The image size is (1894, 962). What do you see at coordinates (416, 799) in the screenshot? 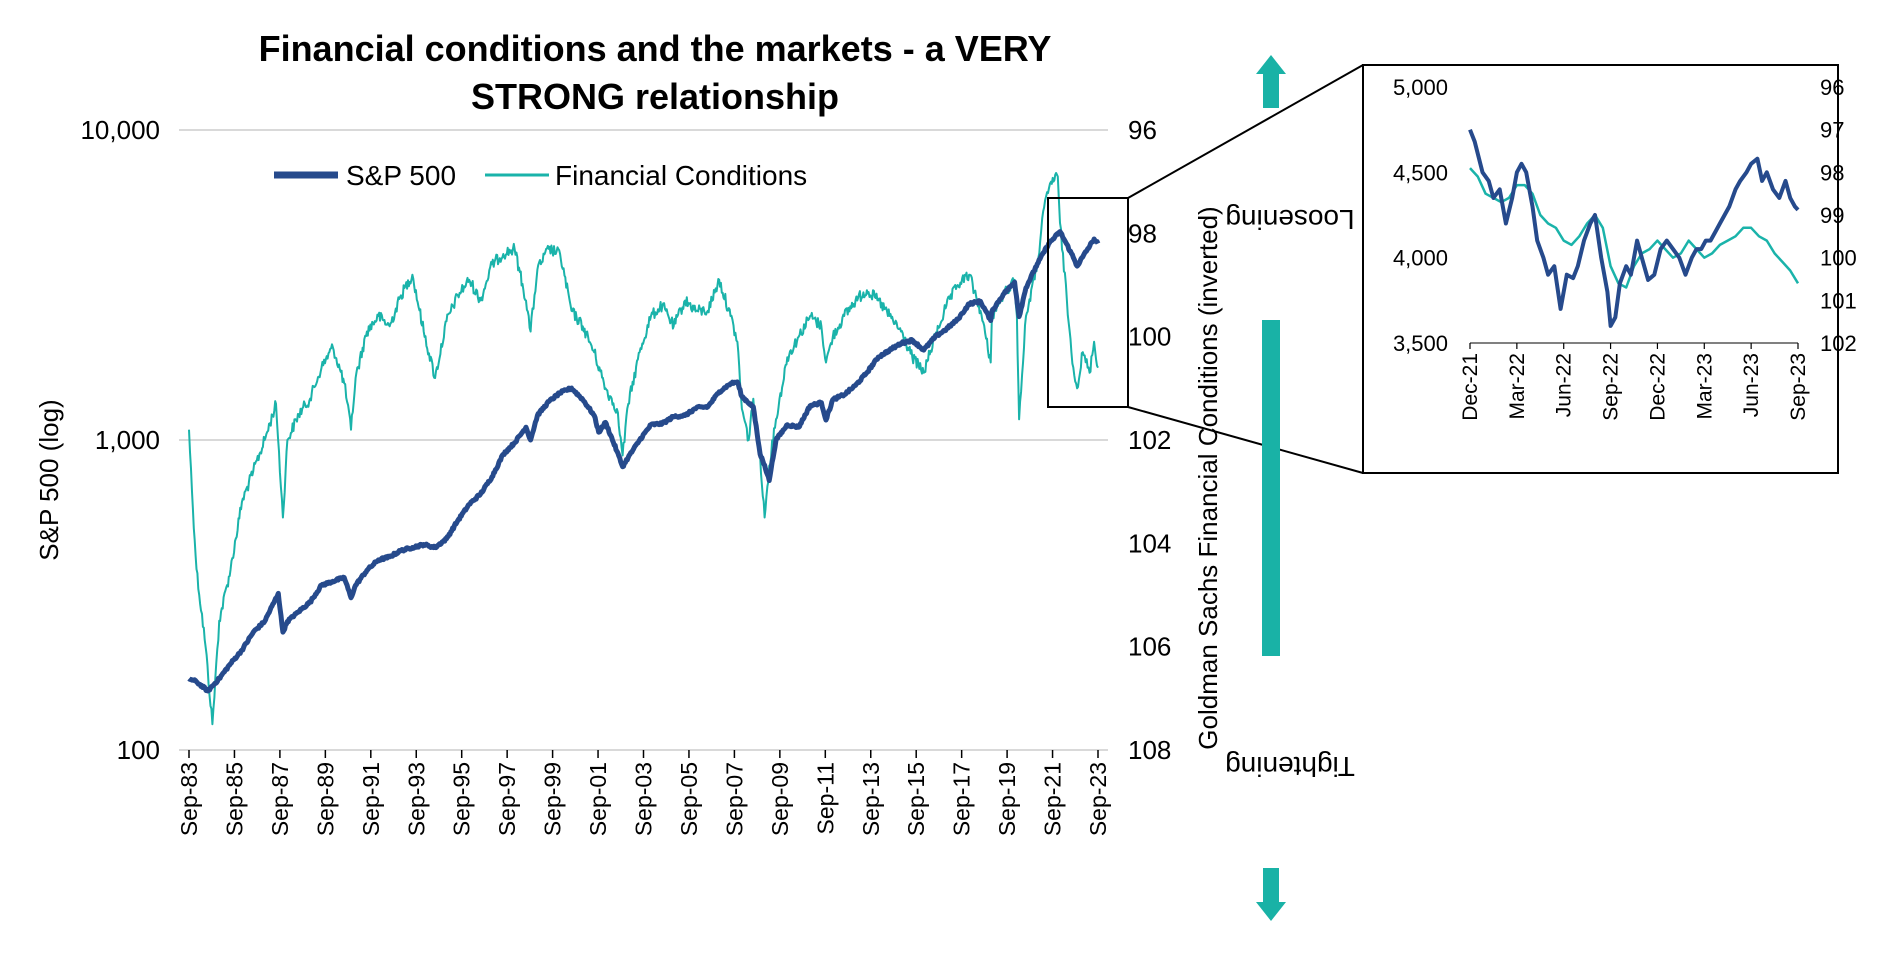
I see `main-x-tick-label: Sep-93` at bounding box center [416, 799].